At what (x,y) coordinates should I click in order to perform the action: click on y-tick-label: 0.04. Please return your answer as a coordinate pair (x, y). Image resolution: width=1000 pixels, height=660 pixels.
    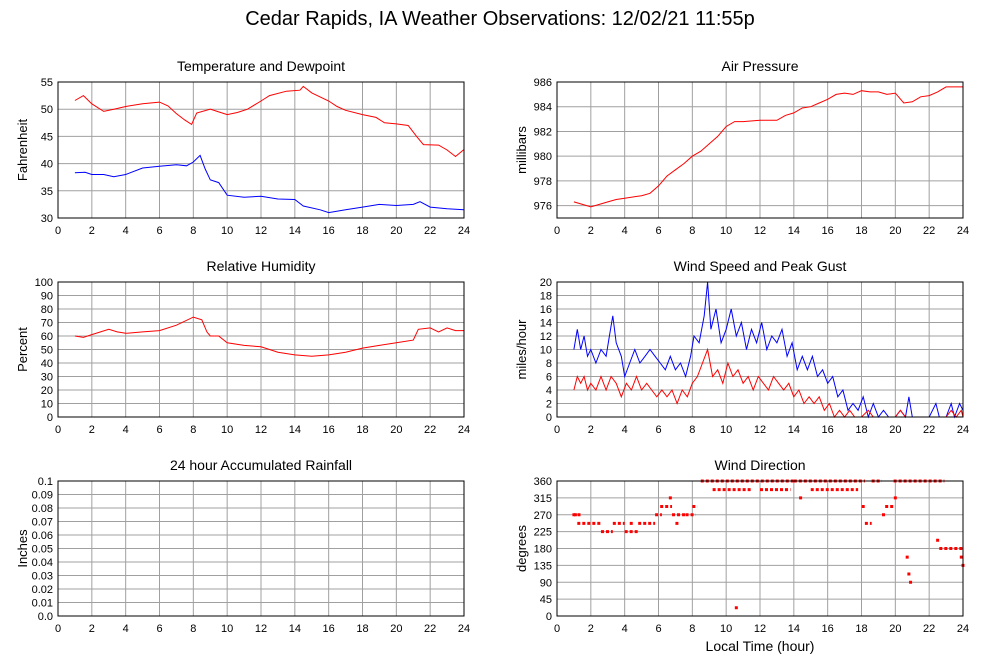
    Looking at the image, I should click on (42, 563).